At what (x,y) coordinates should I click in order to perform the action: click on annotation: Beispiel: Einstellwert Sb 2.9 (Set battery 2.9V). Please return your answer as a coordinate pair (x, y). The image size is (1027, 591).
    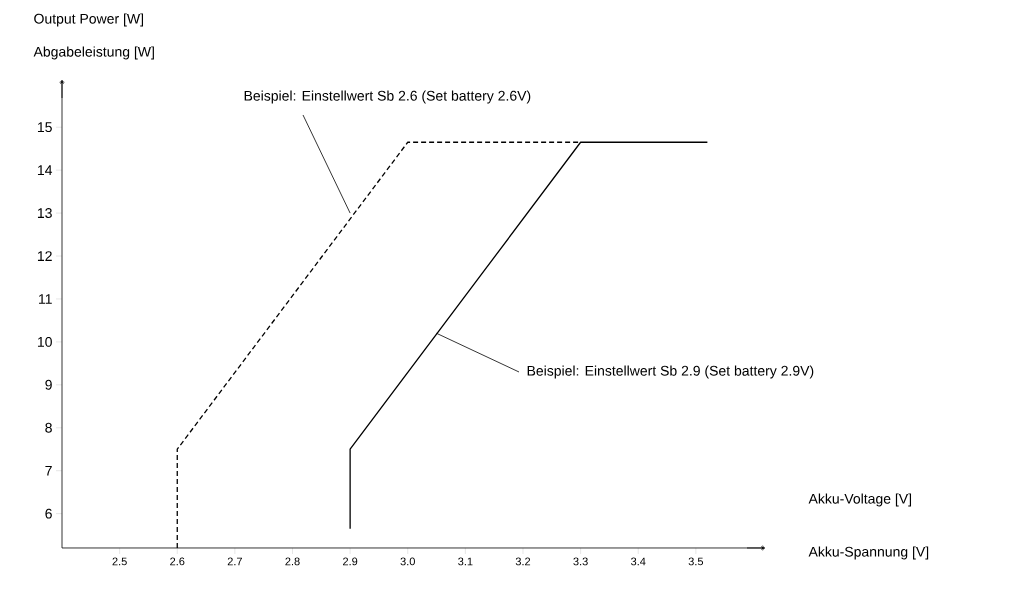
    Looking at the image, I should click on (670, 372).